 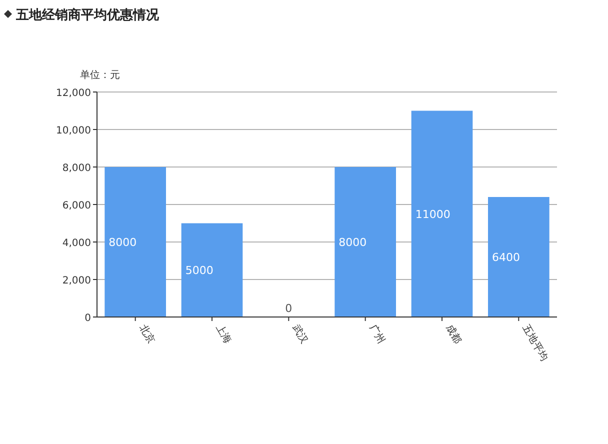 What do you see at coordinates (76, 206) in the screenshot?
I see `y-tick-label: 6,000` at bounding box center [76, 206].